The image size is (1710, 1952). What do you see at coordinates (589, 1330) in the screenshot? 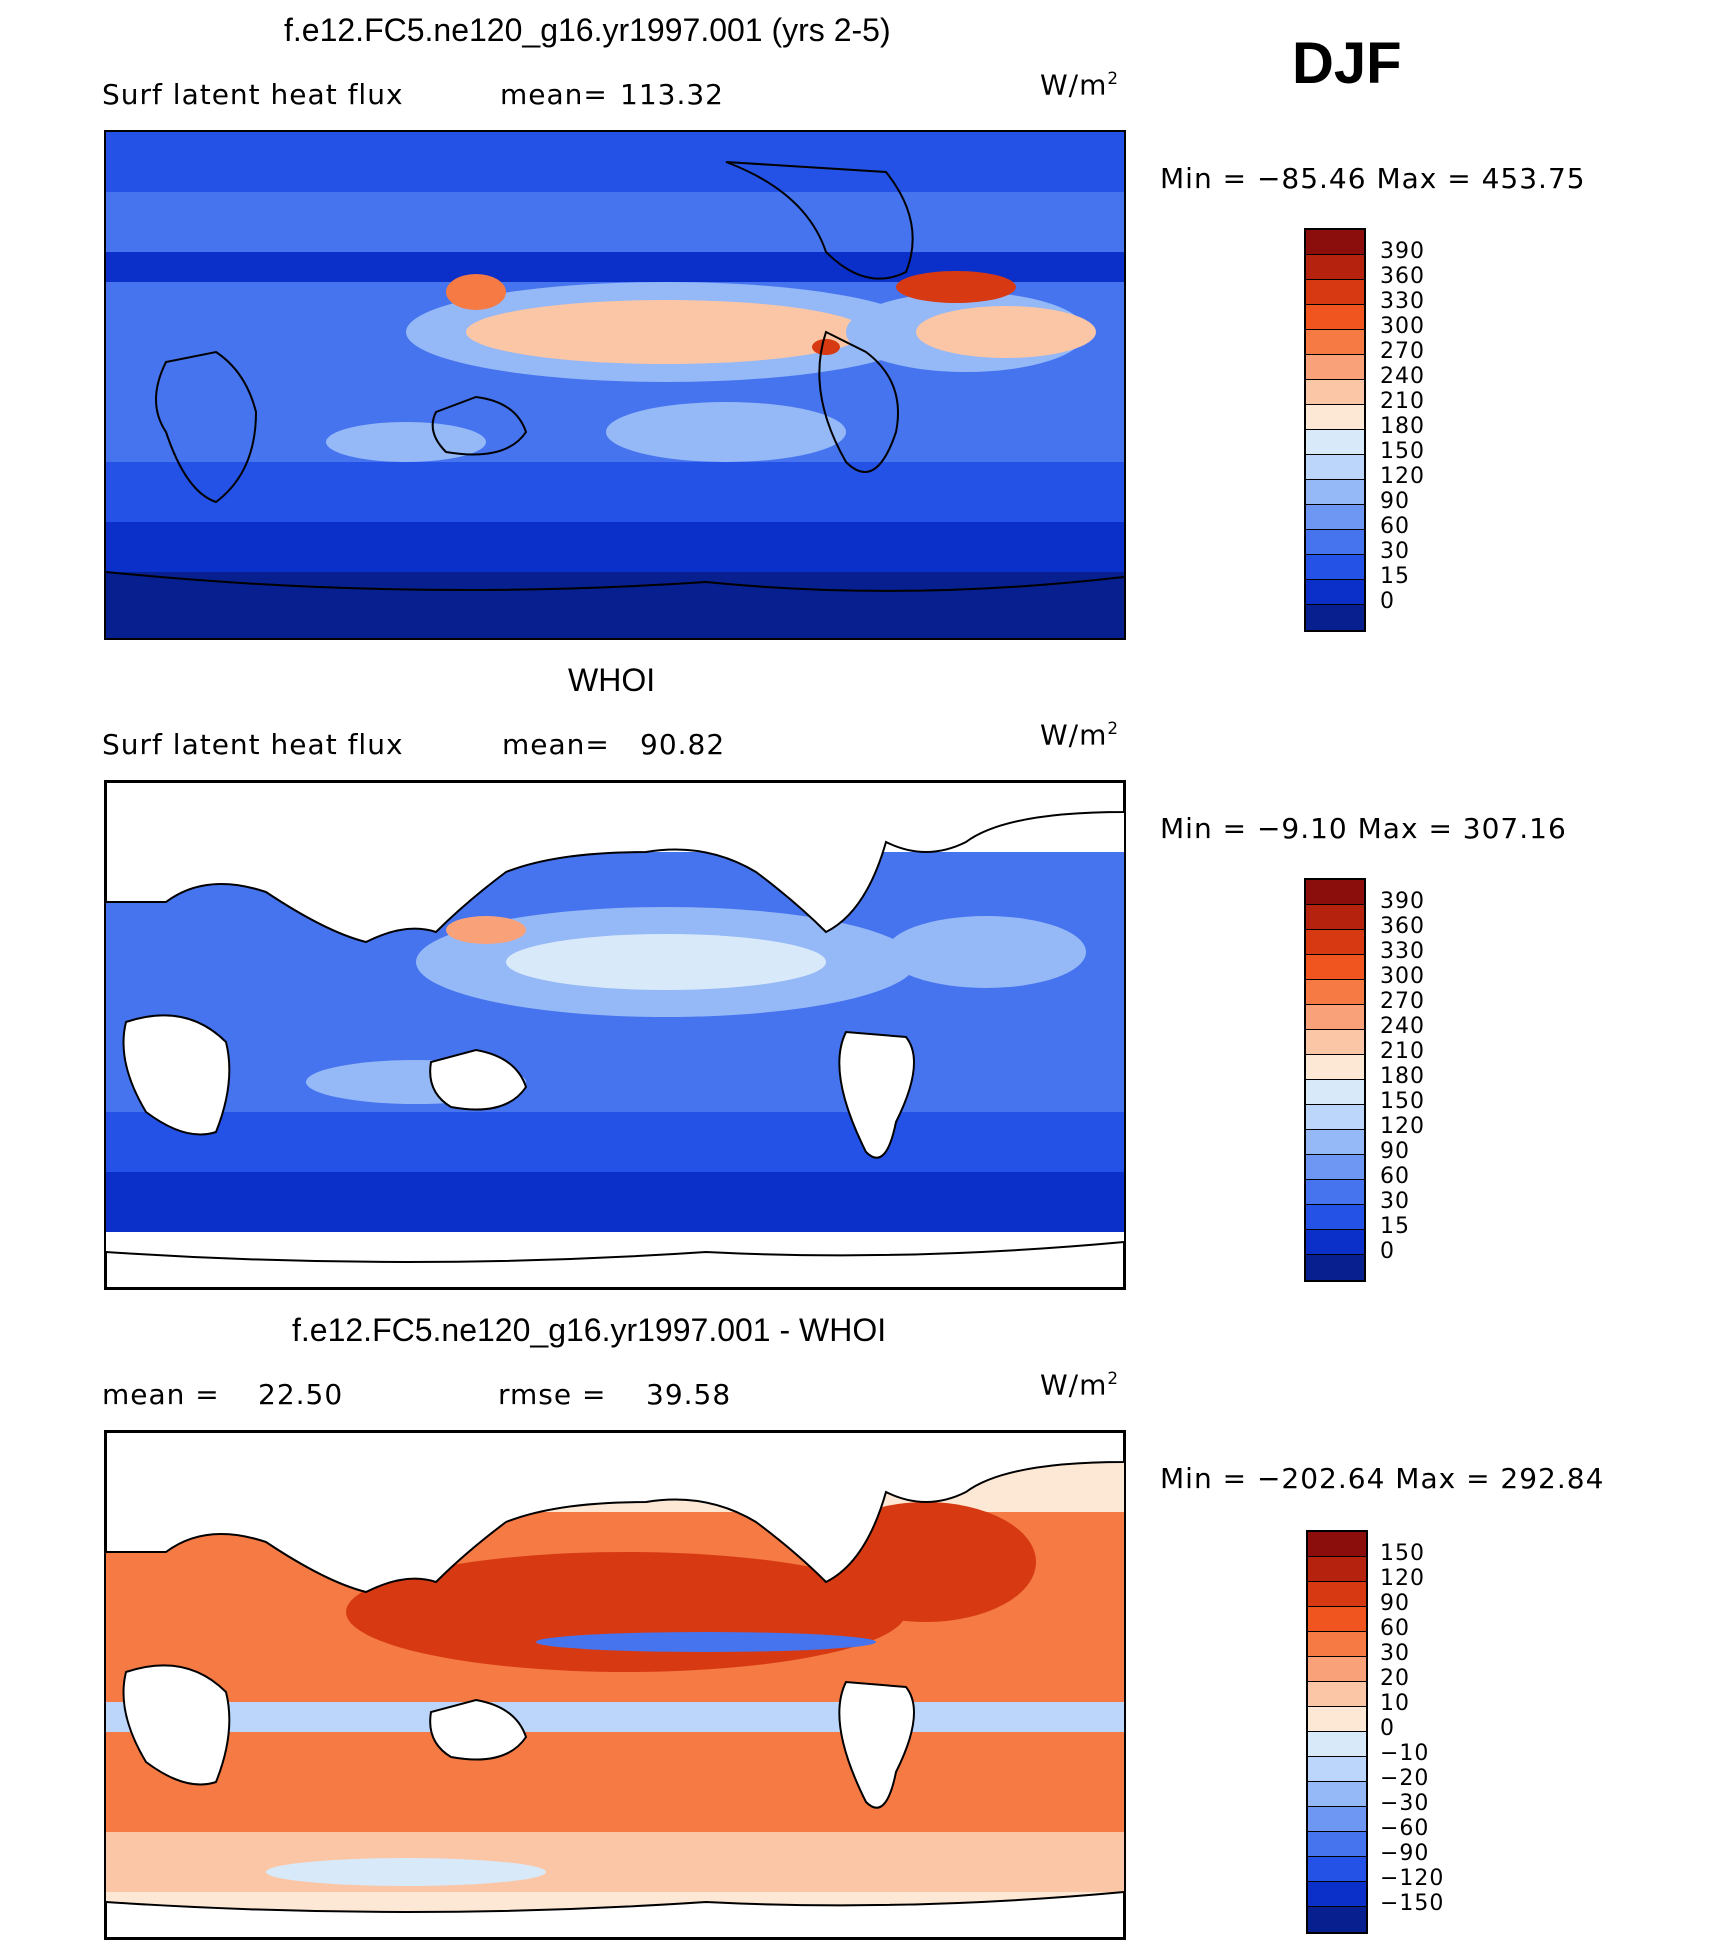
I see `panel3-title: f.e12.FC5.ne120_g16.yr1997.001 - WHOI` at bounding box center [589, 1330].